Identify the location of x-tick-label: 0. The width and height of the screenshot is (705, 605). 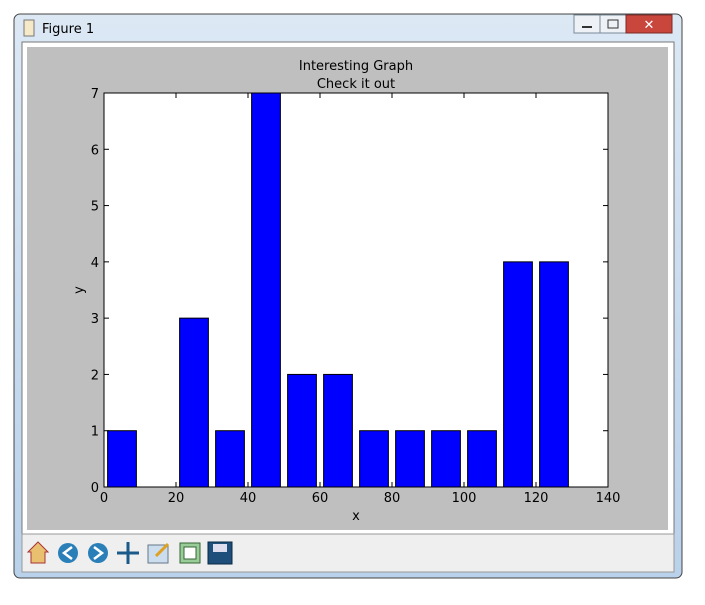
(104, 498).